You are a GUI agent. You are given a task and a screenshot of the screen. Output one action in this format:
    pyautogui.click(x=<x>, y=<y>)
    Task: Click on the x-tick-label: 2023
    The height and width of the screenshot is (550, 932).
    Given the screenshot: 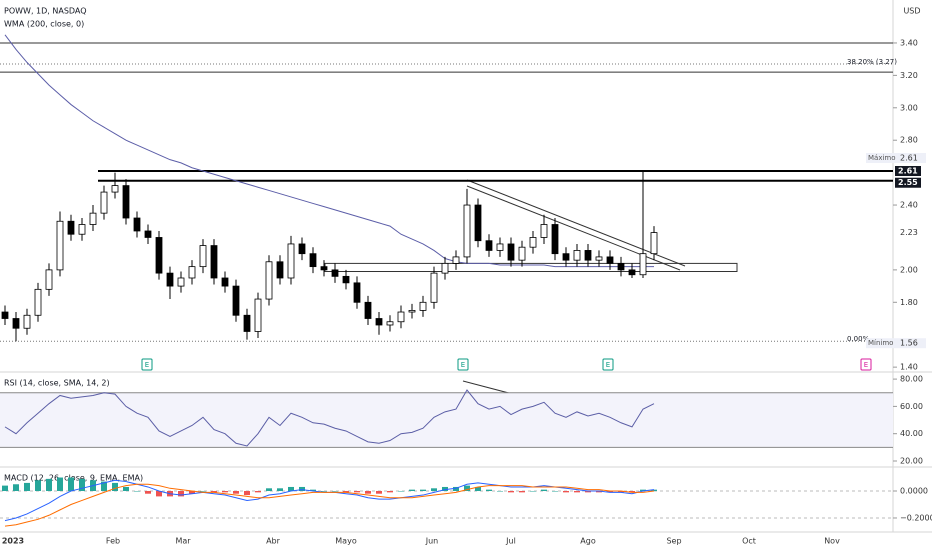 What is the action you would take?
    pyautogui.click(x=13, y=541)
    